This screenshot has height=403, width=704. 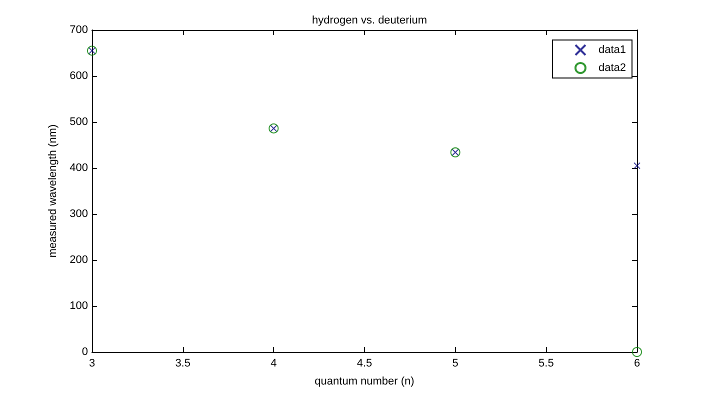 What do you see at coordinates (79, 306) in the screenshot?
I see `y-tick-label: 100` at bounding box center [79, 306].